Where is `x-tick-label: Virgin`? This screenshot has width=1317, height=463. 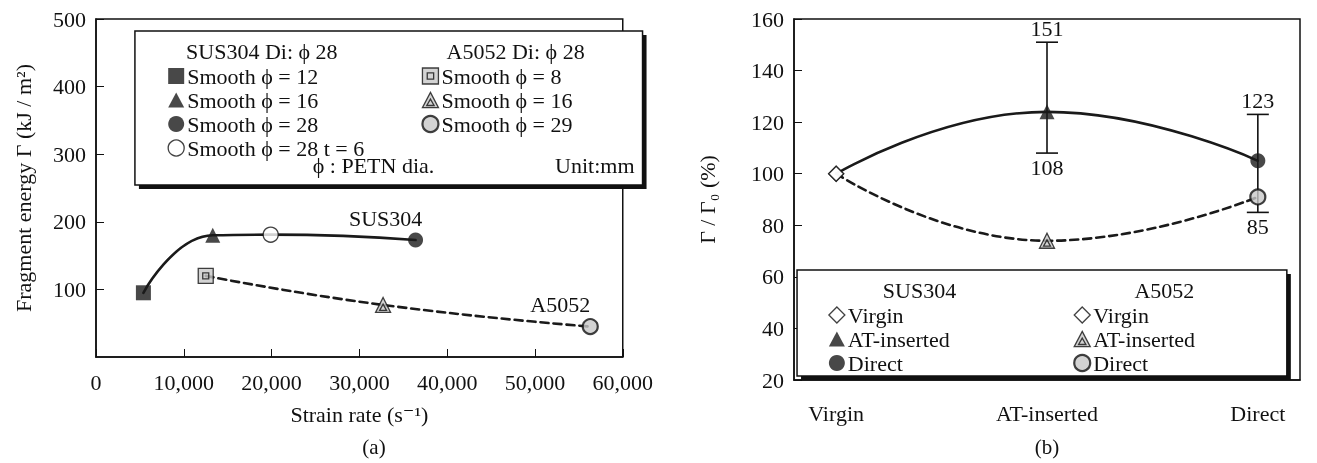 x-tick-label: Virgin is located at coordinates (836, 413).